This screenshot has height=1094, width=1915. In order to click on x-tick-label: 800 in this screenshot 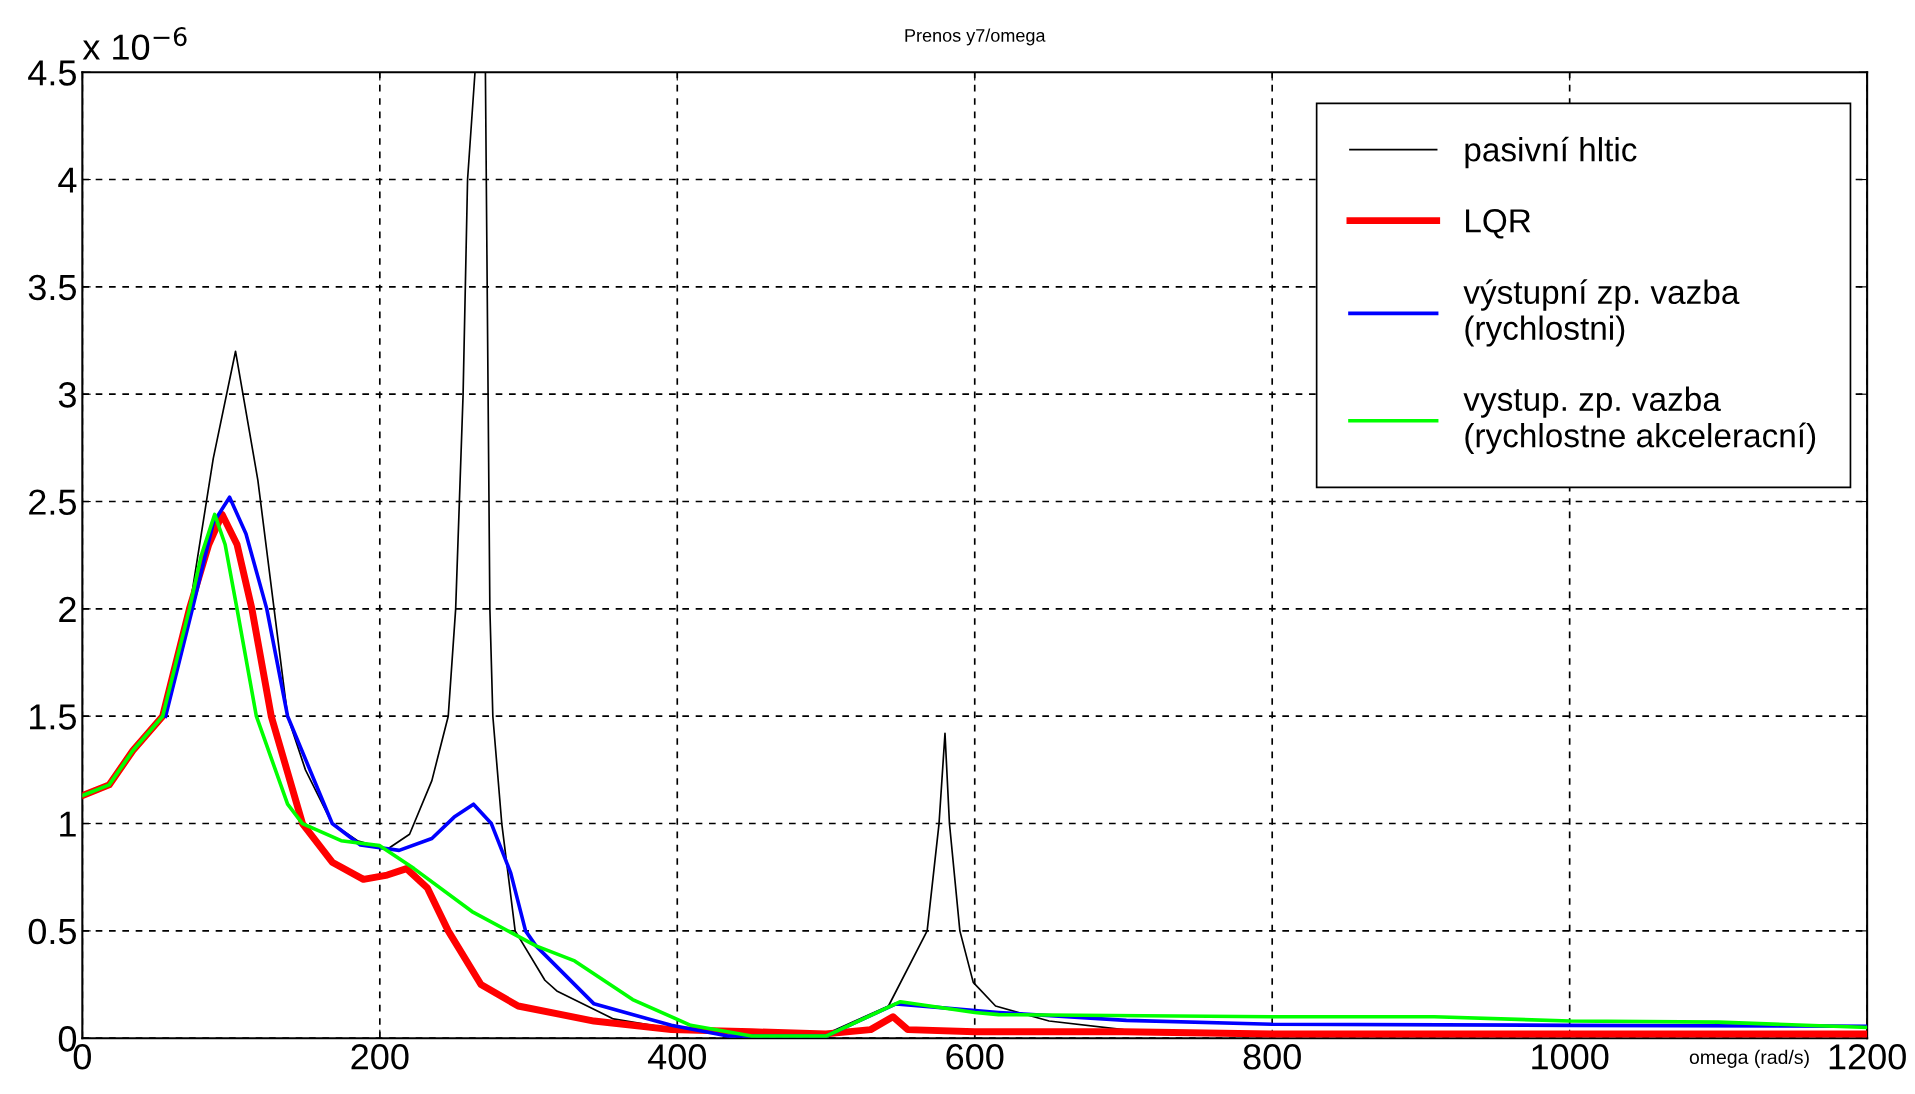, I will do `click(1272, 1057)`.